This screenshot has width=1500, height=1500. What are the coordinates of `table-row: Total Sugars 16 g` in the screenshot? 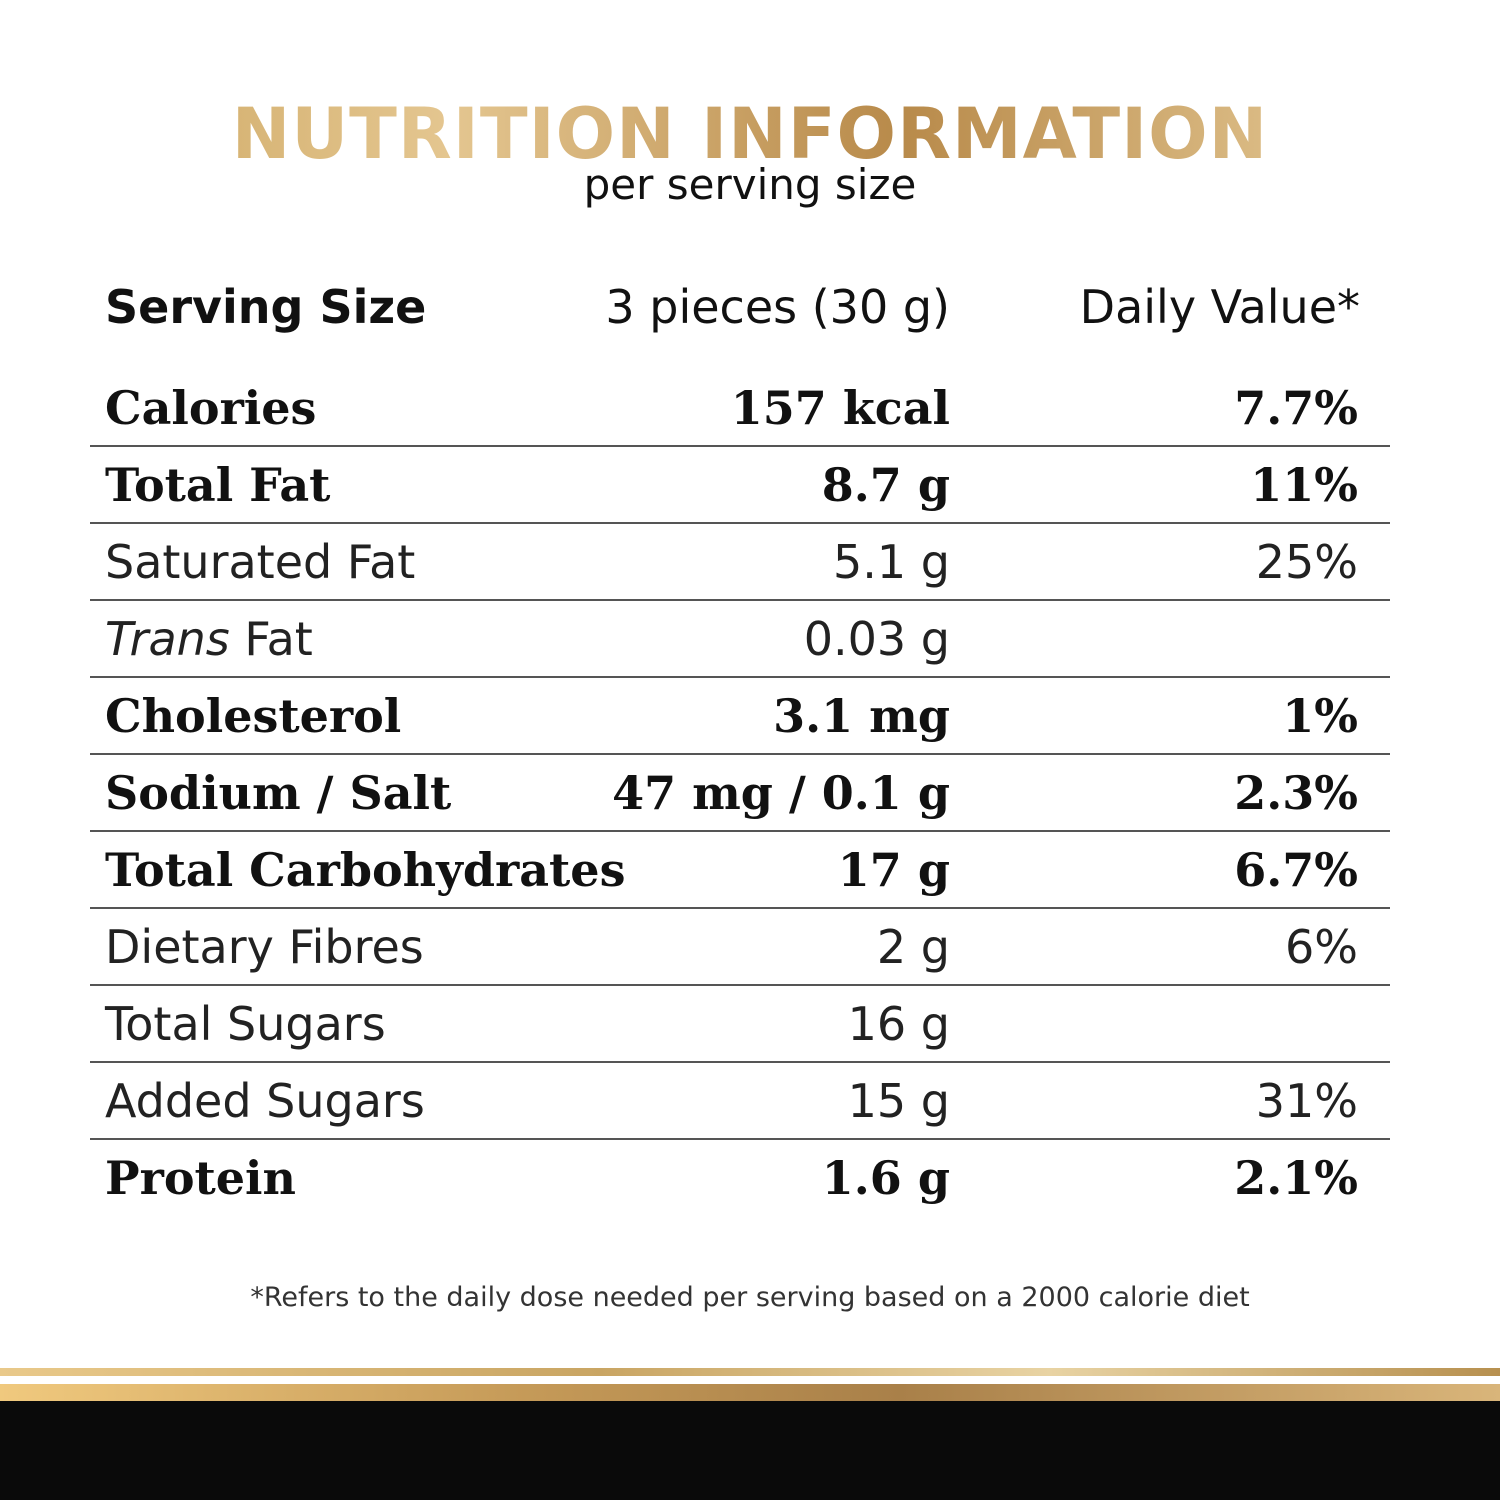 It's located at (740, 1024).